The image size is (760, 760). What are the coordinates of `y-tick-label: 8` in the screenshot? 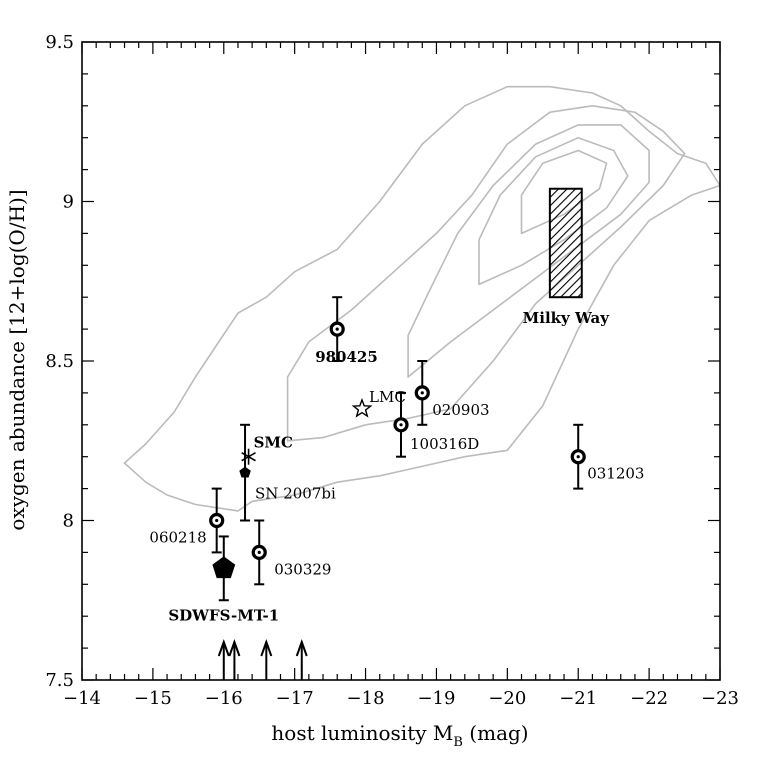 It's located at (68, 521).